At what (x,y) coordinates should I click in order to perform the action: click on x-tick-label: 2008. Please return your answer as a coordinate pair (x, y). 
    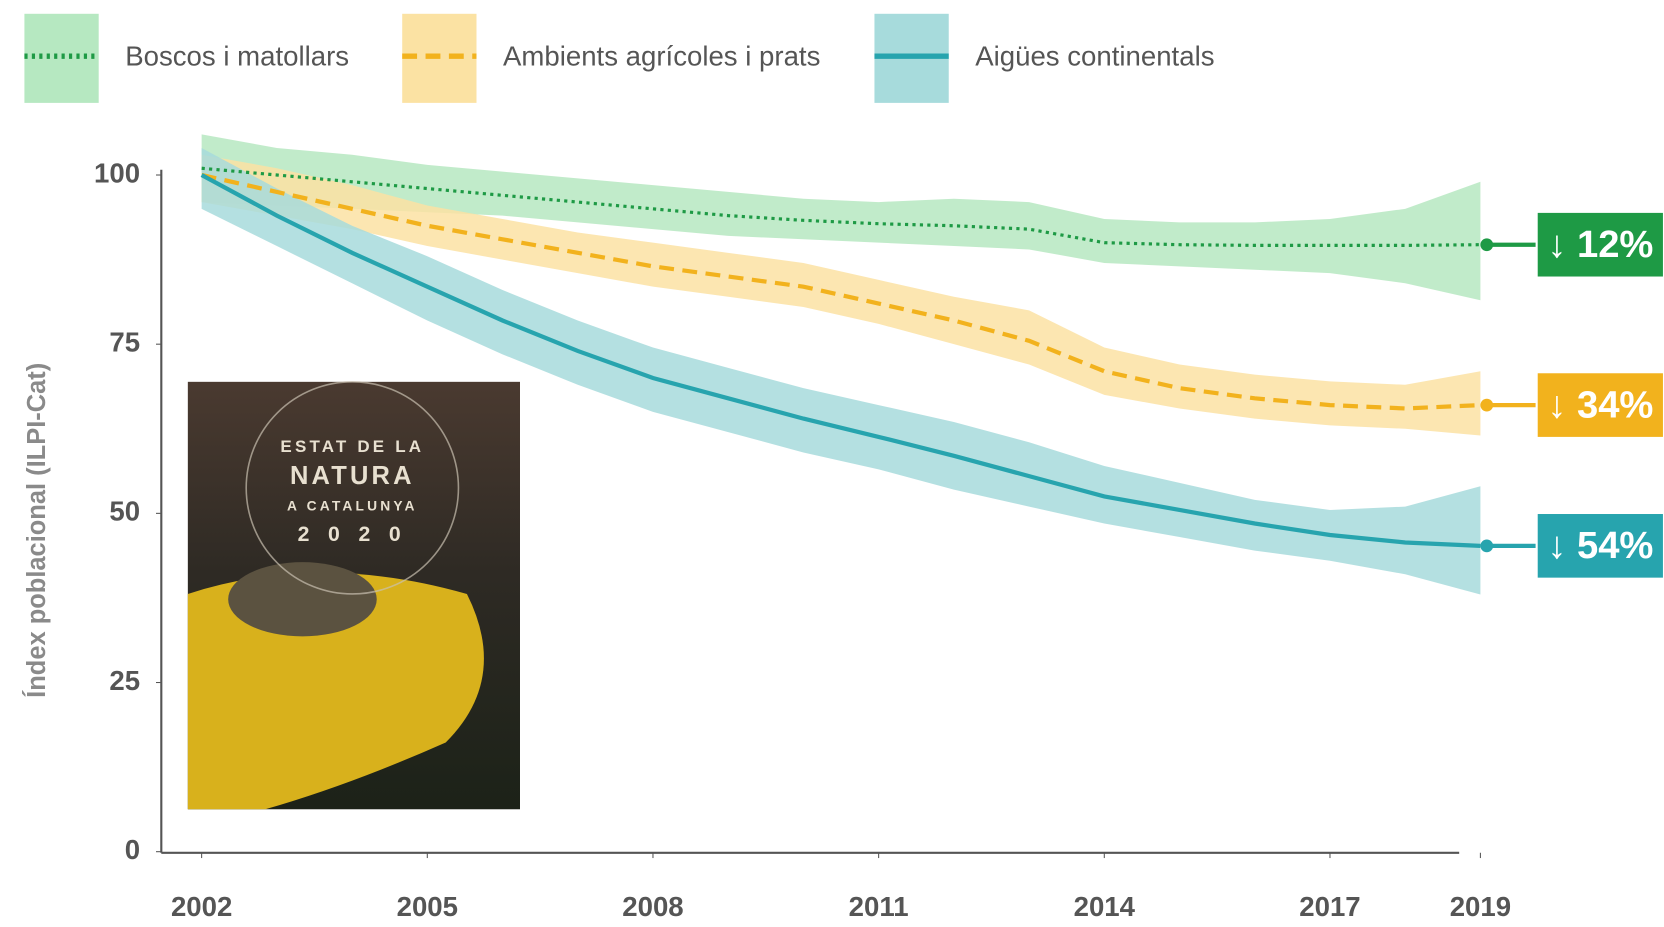
    Looking at the image, I should click on (652, 906).